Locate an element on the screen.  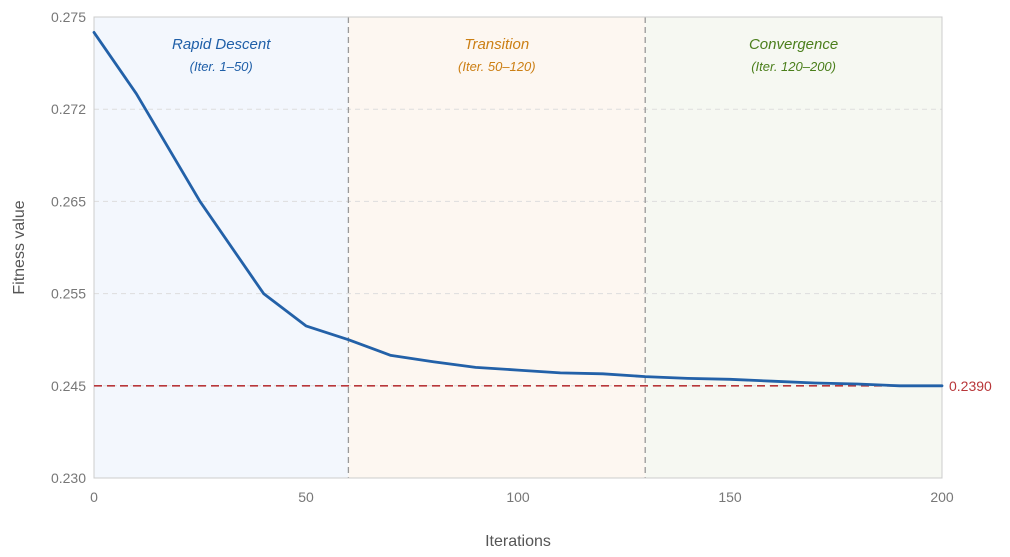
reference-line-label: 0.2390 is located at coordinates (970, 386).